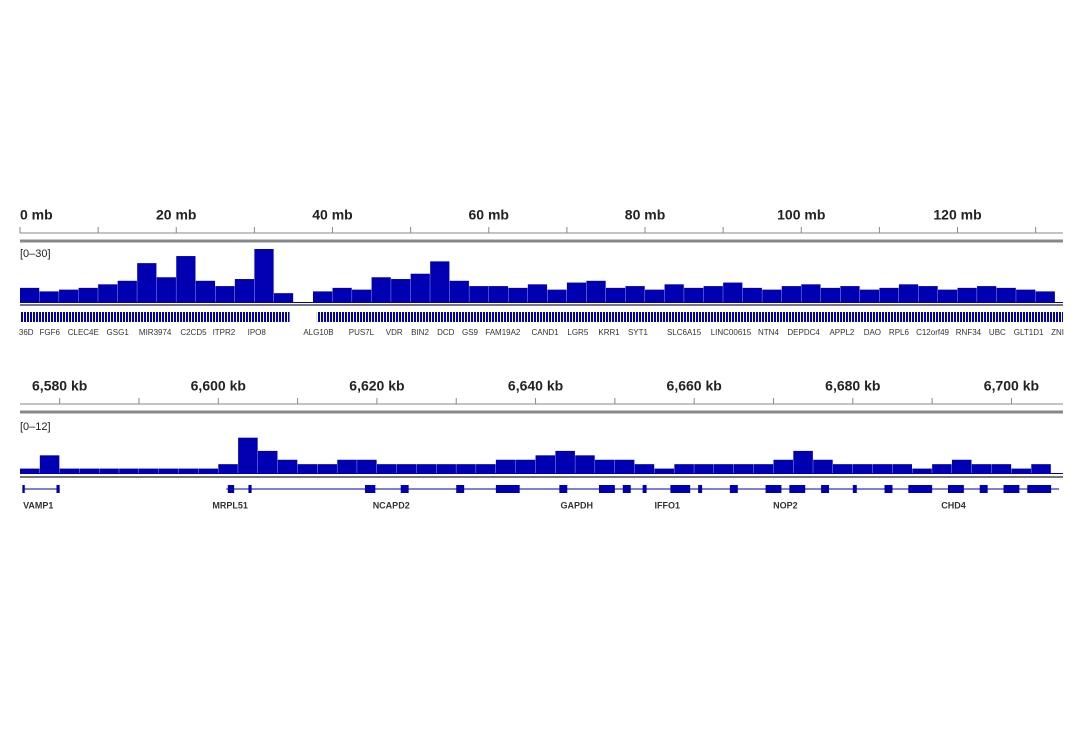 This screenshot has height=730, width=1084. What do you see at coordinates (318, 332) in the screenshot?
I see `gene-label: ALG10B` at bounding box center [318, 332].